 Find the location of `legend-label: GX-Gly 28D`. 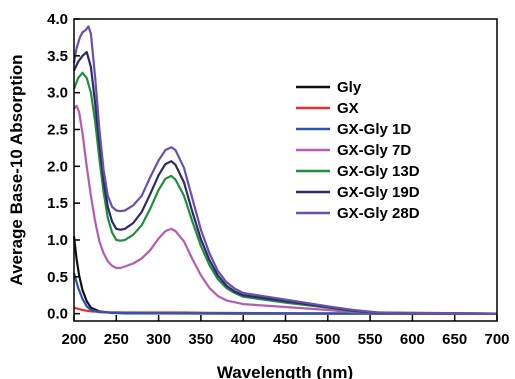

legend-label: GX-Gly 28D is located at coordinates (378, 213).